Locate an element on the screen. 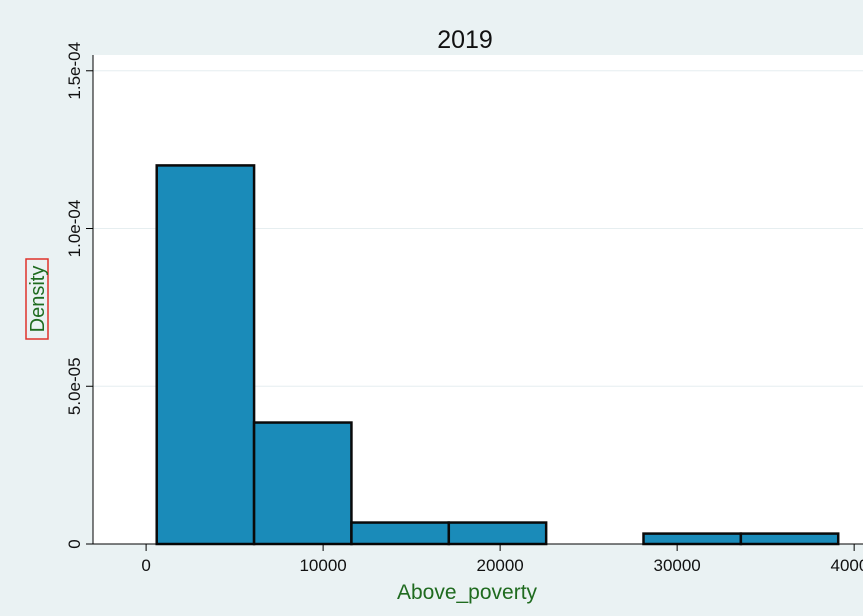  x-tick-label: 10000 is located at coordinates (322, 565).